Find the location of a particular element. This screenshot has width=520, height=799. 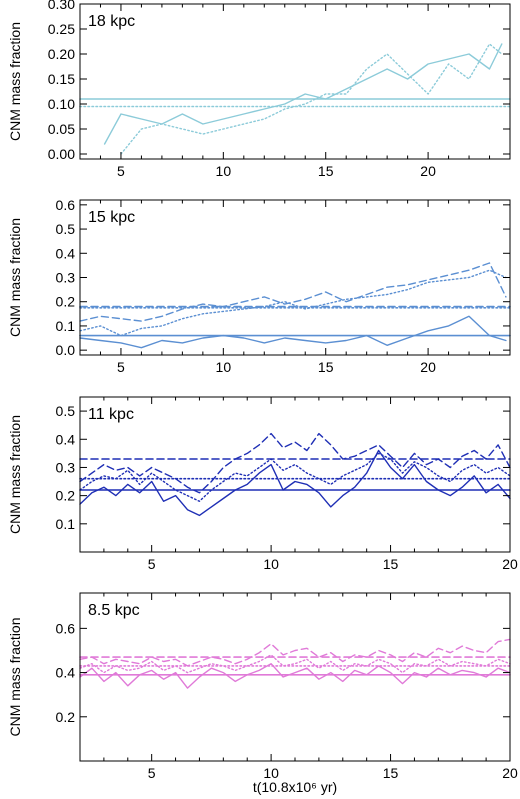

y-tick-label: 0.20 is located at coordinates (61, 54).